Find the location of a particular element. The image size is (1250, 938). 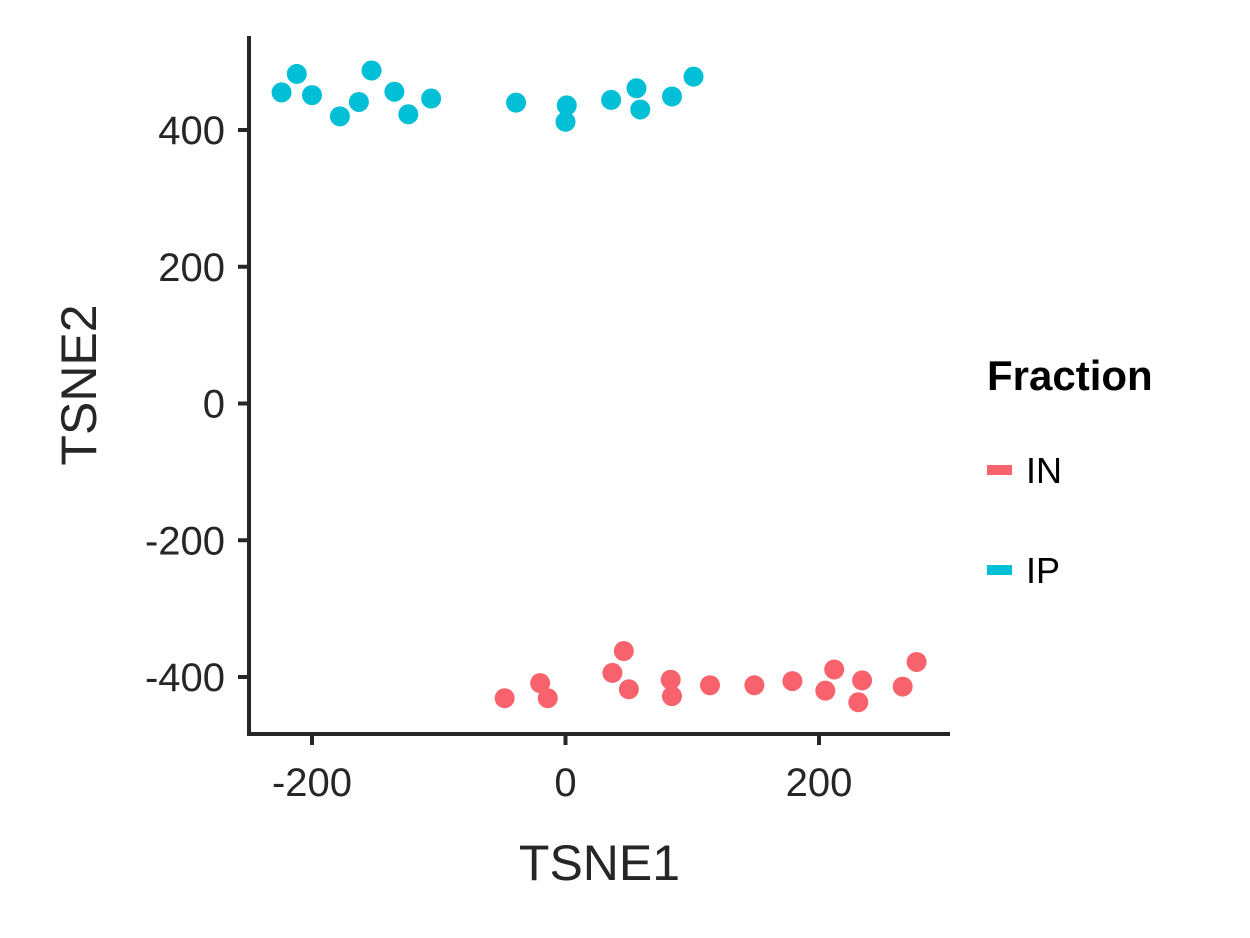

legend-items: IN IP is located at coordinates (1024, 520).